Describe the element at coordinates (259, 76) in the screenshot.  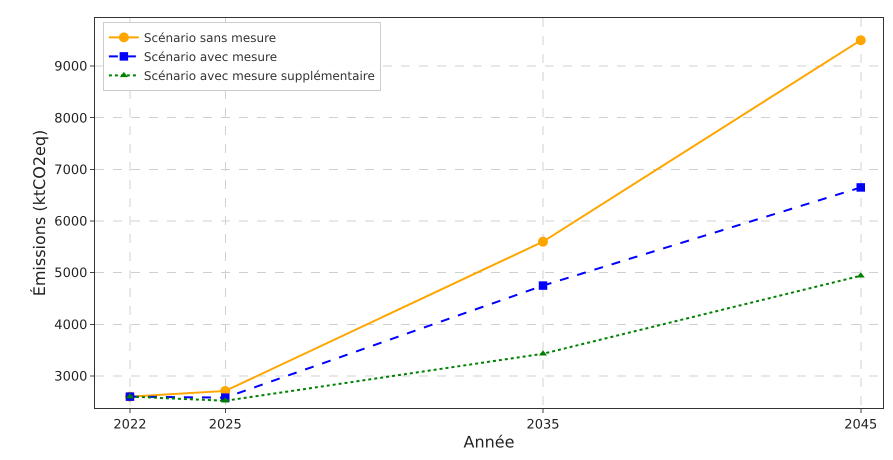
I see `legend-label: Scénario avec mesure supplémentaire` at that location.